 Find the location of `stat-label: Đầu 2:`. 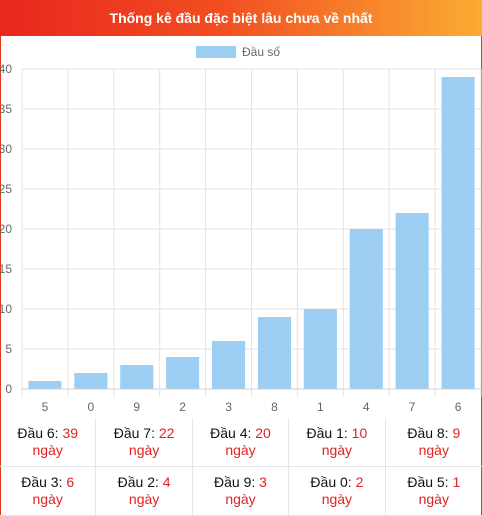

stat-label: Đầu 2: is located at coordinates (140, 482).